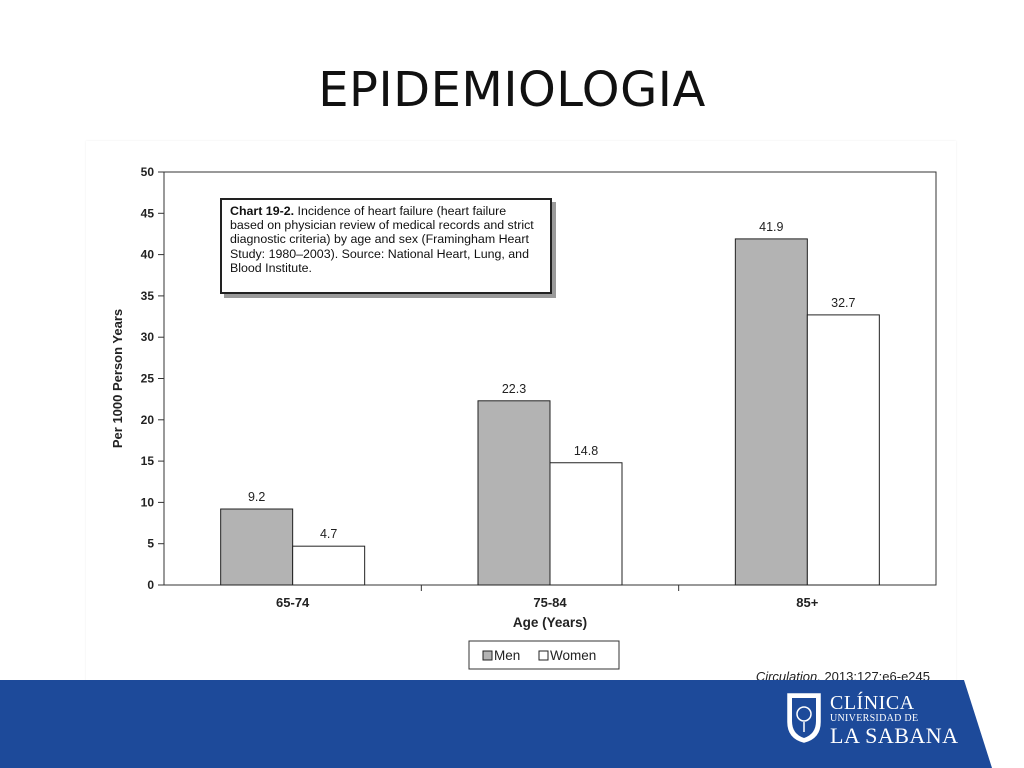 This screenshot has height=768, width=1024. What do you see at coordinates (894, 735) in the screenshot?
I see `logo-line-3: LA SABANA` at bounding box center [894, 735].